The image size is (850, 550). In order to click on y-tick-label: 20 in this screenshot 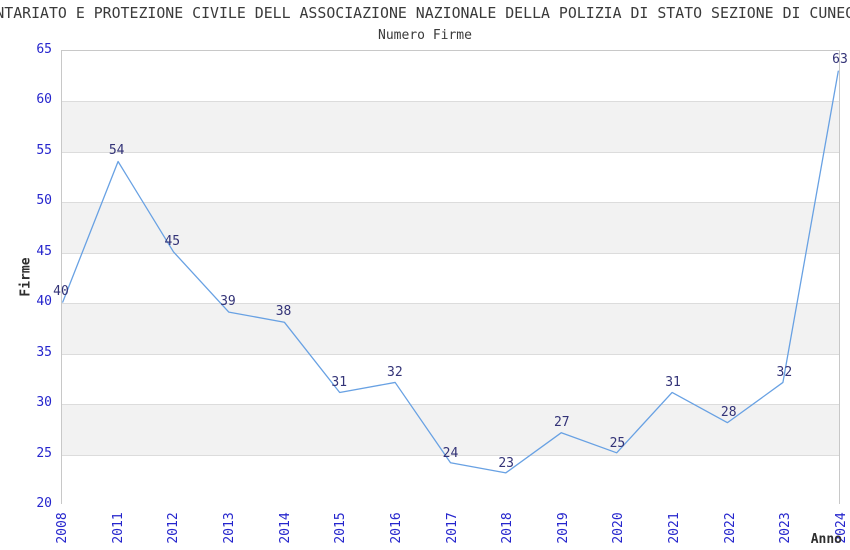, I will do `click(44, 503)`.